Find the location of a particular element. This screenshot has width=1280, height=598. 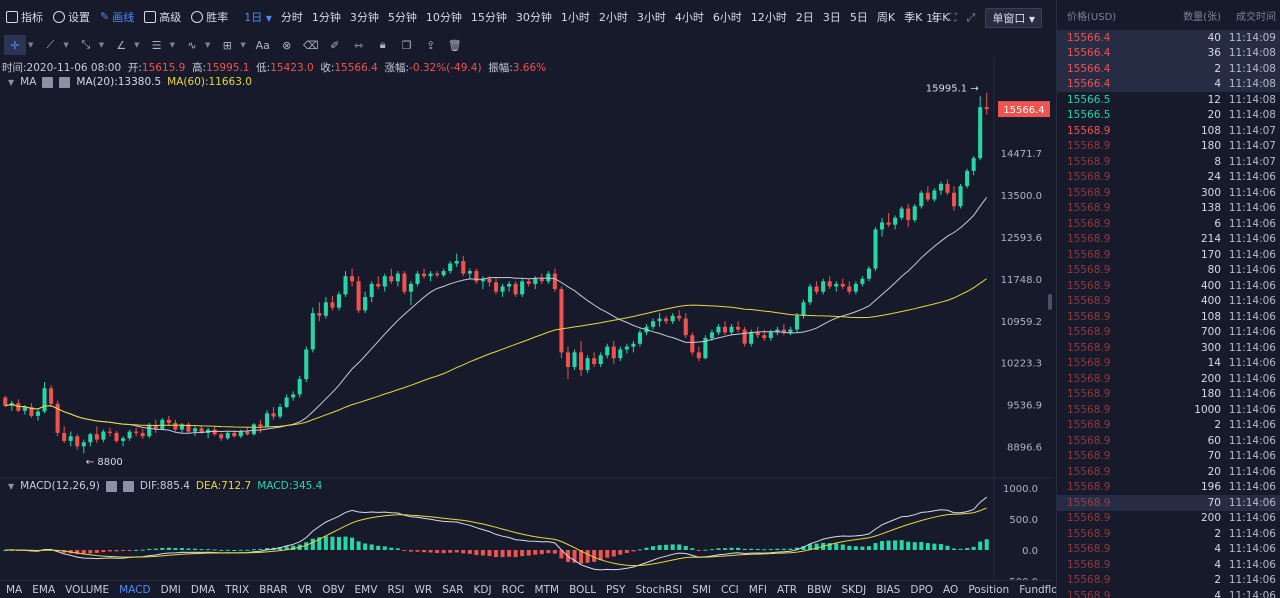

indicator-tab-mtm: MTM is located at coordinates (547, 589).